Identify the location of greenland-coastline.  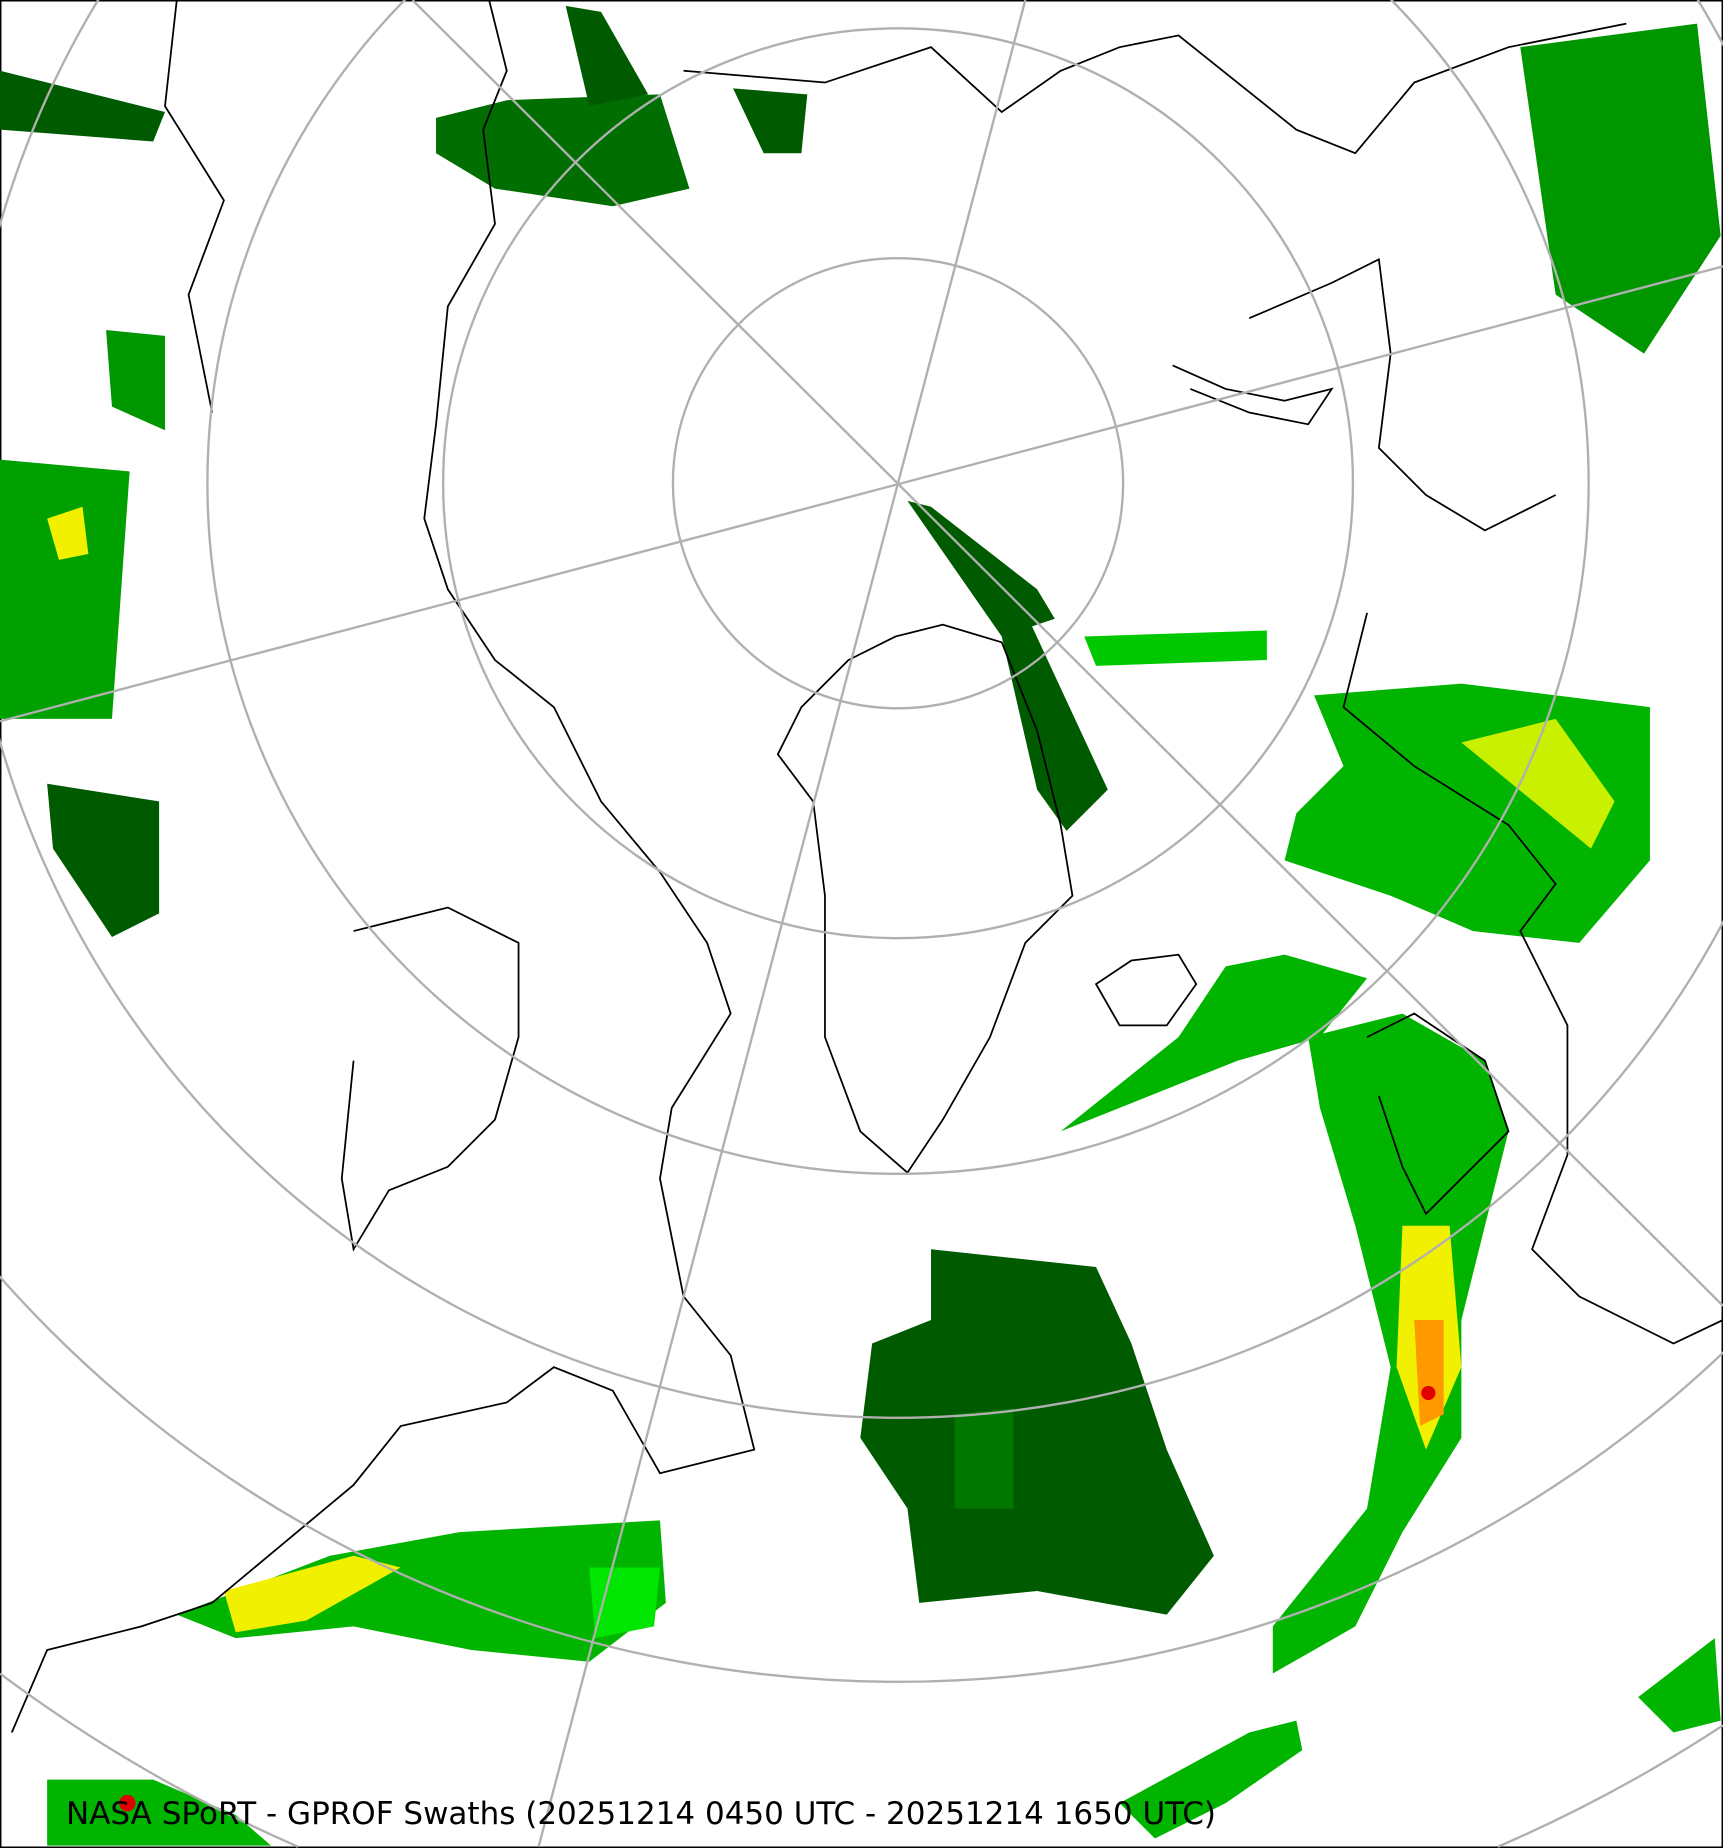
(925, 898).